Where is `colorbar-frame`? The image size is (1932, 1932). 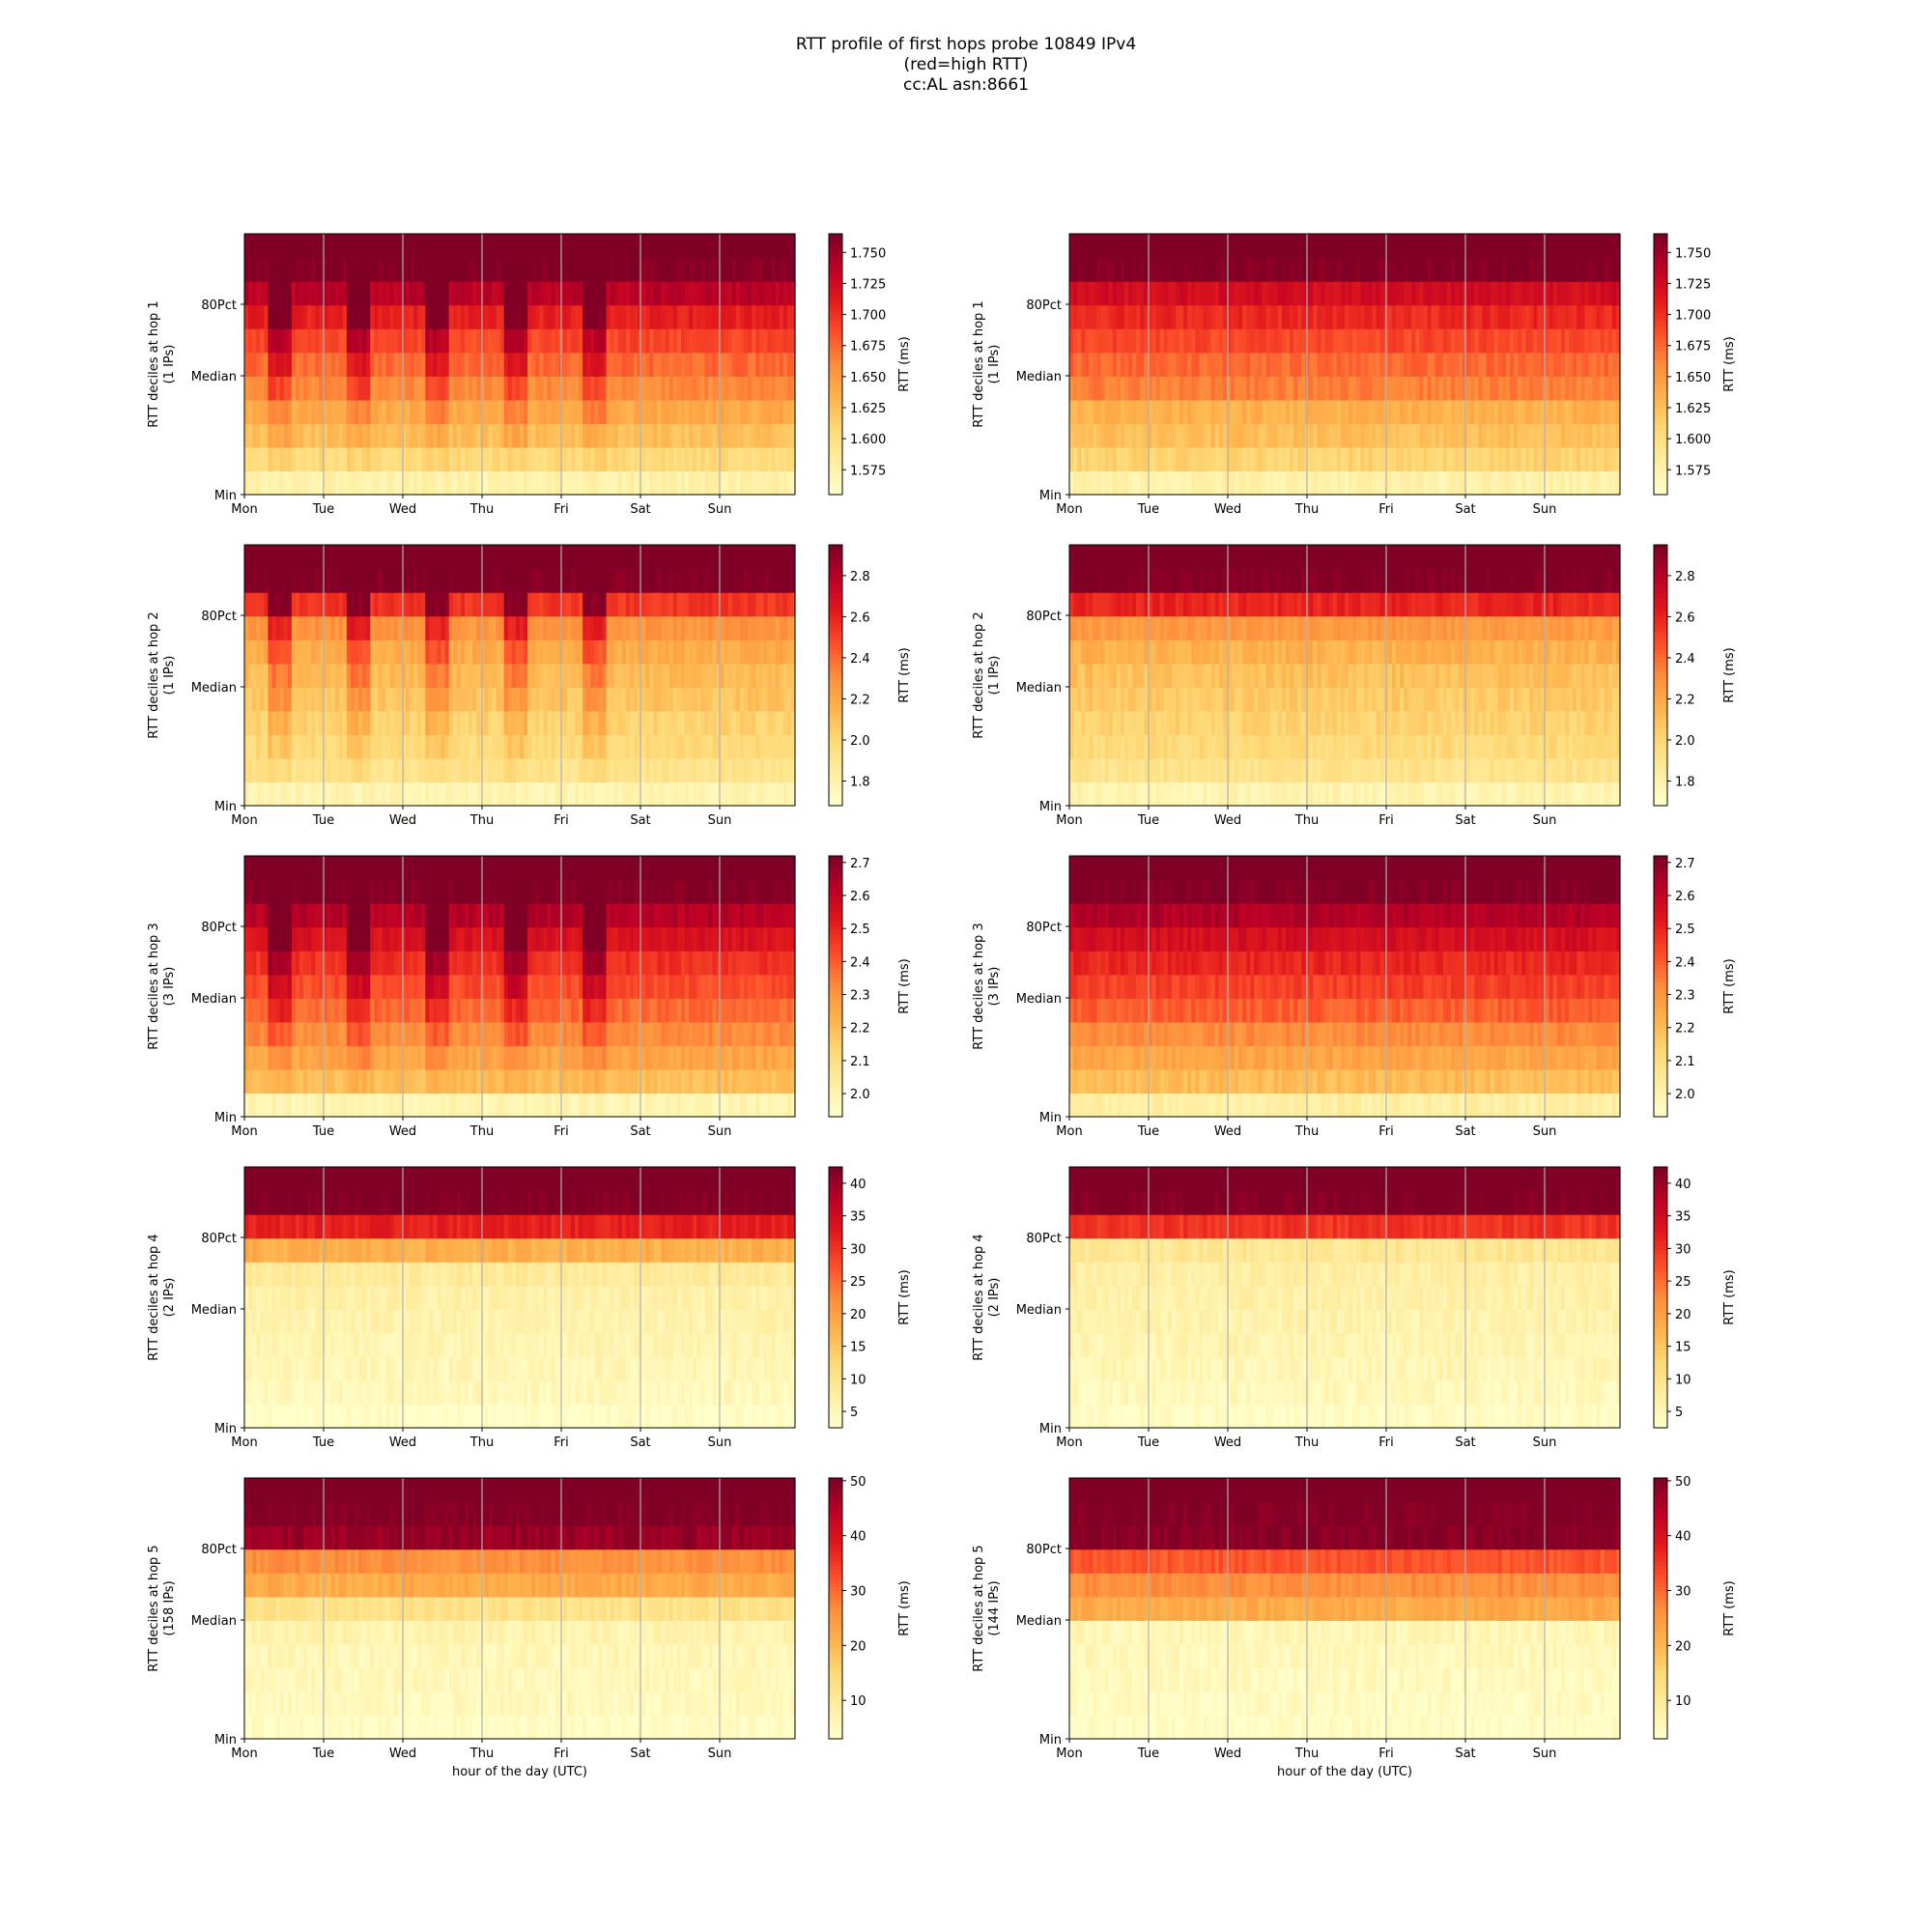
colorbar-frame is located at coordinates (835, 675).